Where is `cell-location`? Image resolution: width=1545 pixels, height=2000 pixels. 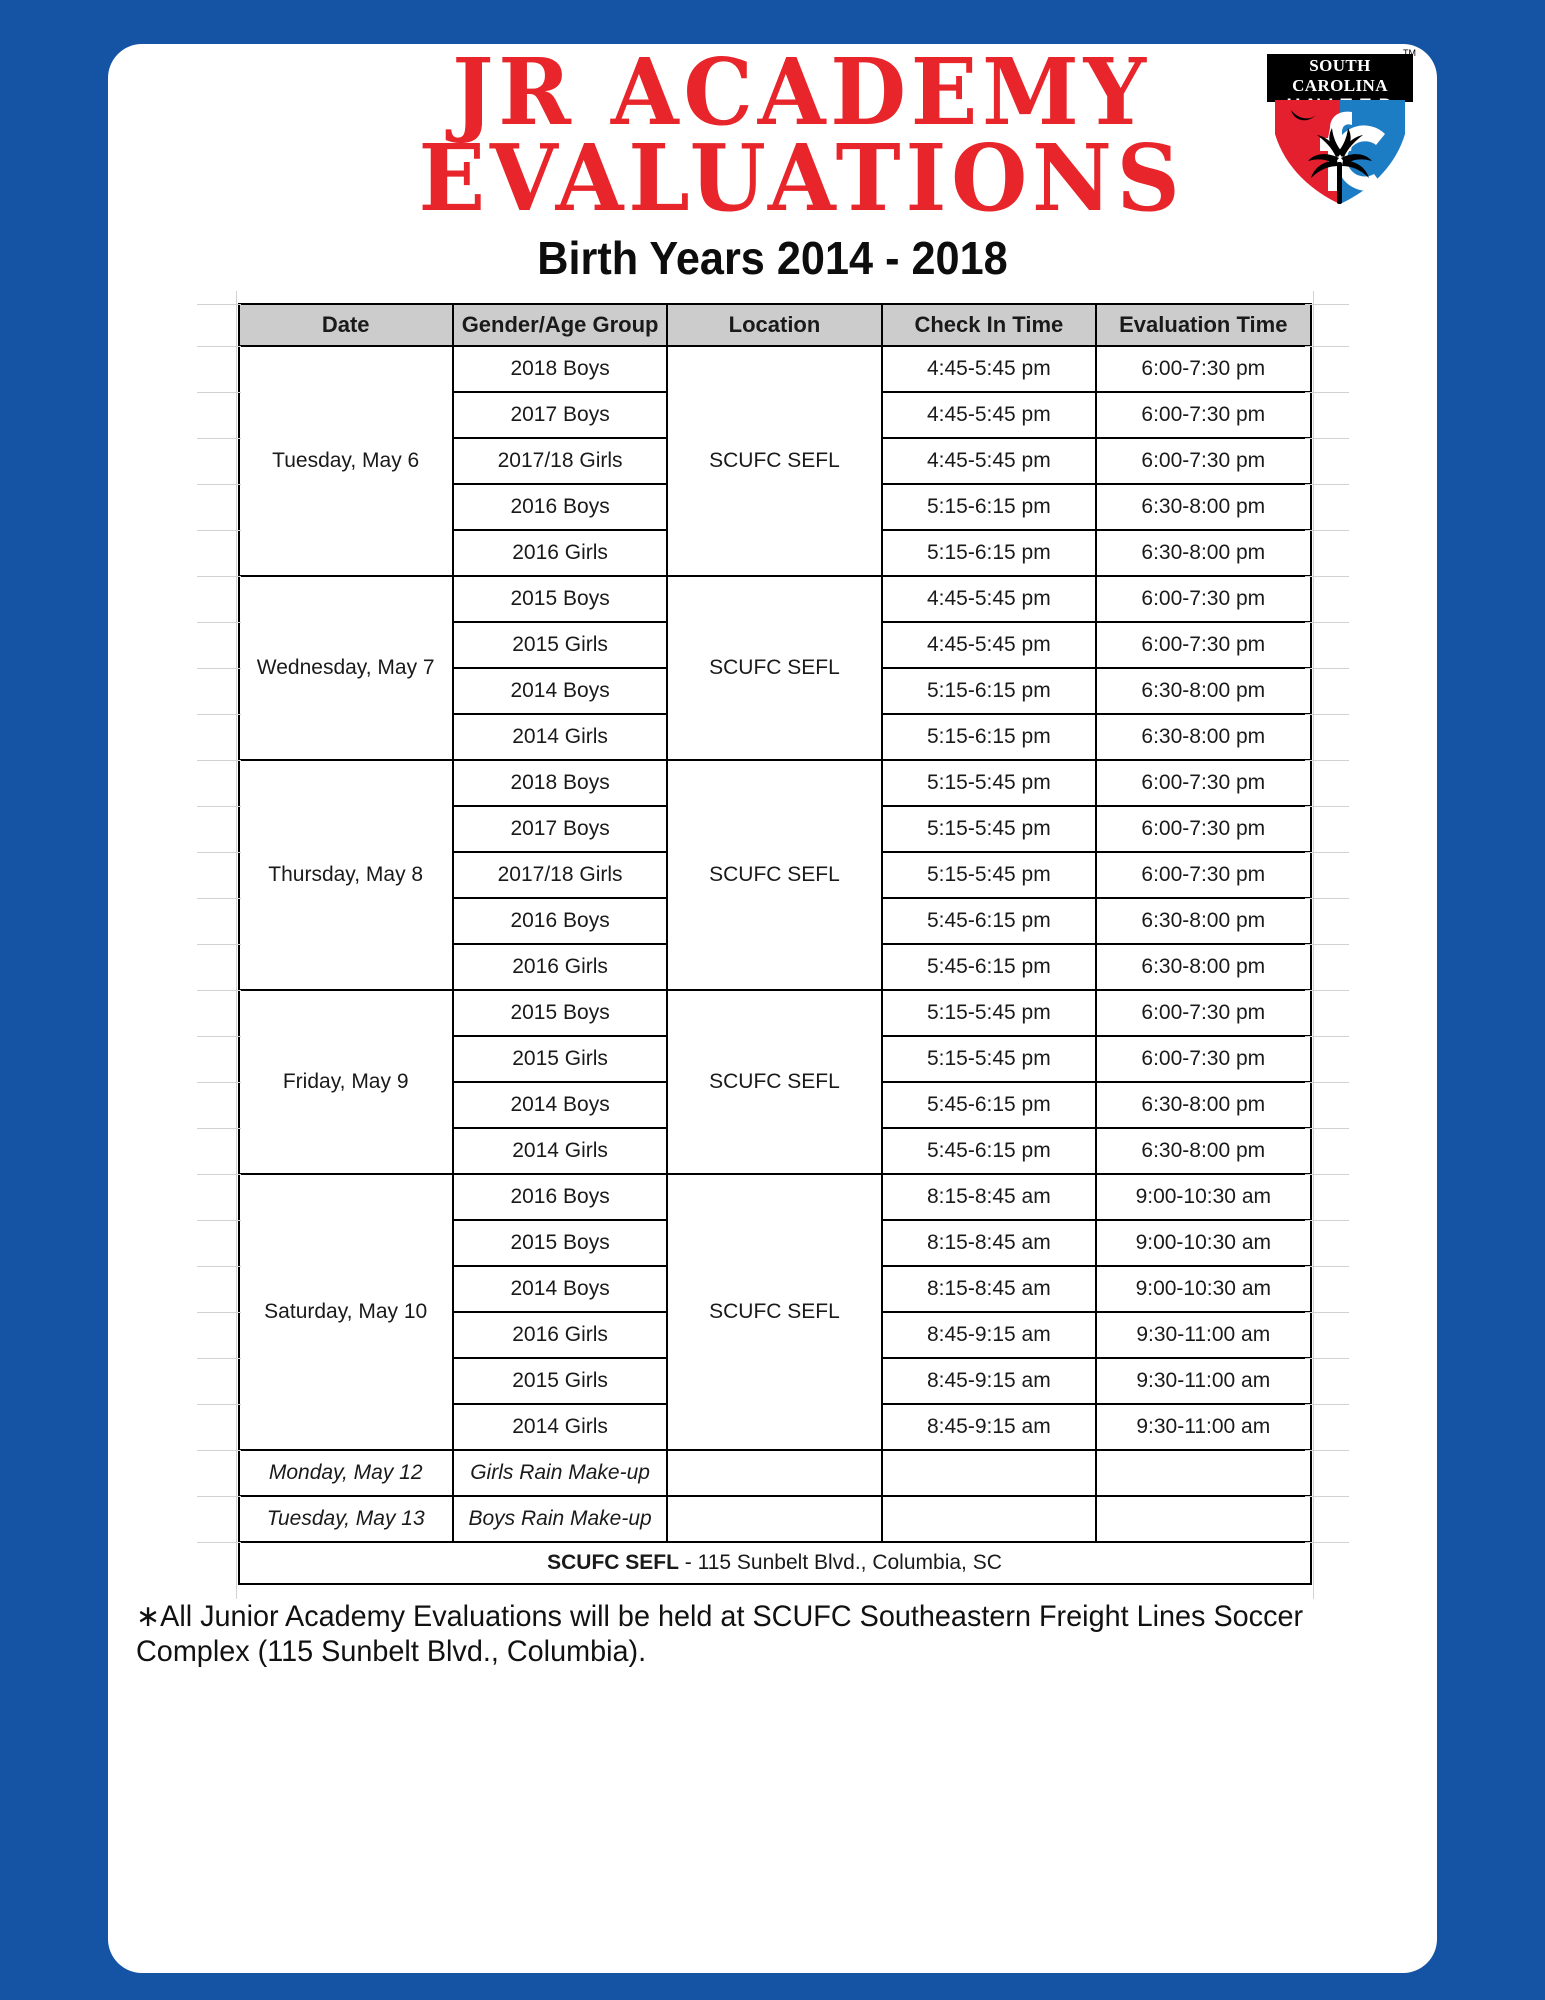 cell-location is located at coordinates (774, 1519).